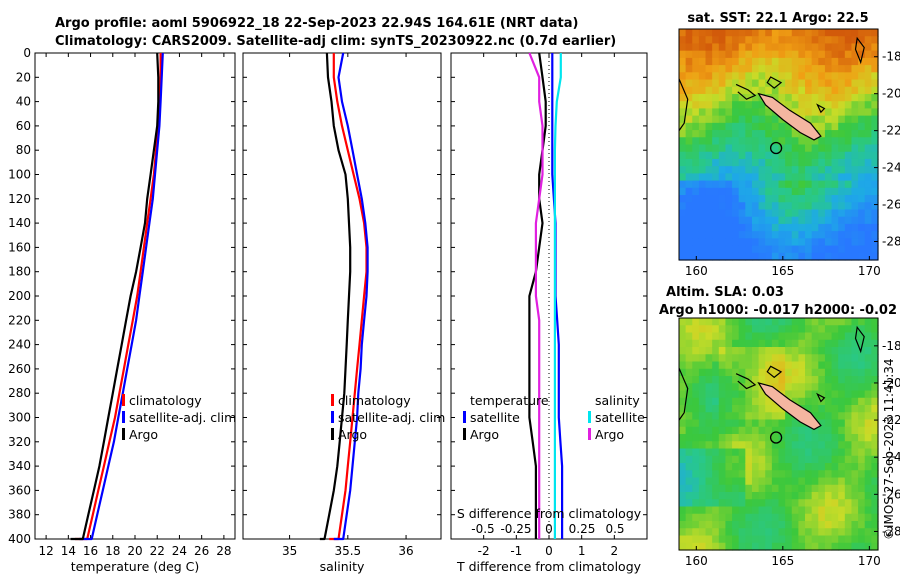  Describe the element at coordinates (582, 529) in the screenshot. I see `salinity-difference-tick-label: 0.25` at that location.